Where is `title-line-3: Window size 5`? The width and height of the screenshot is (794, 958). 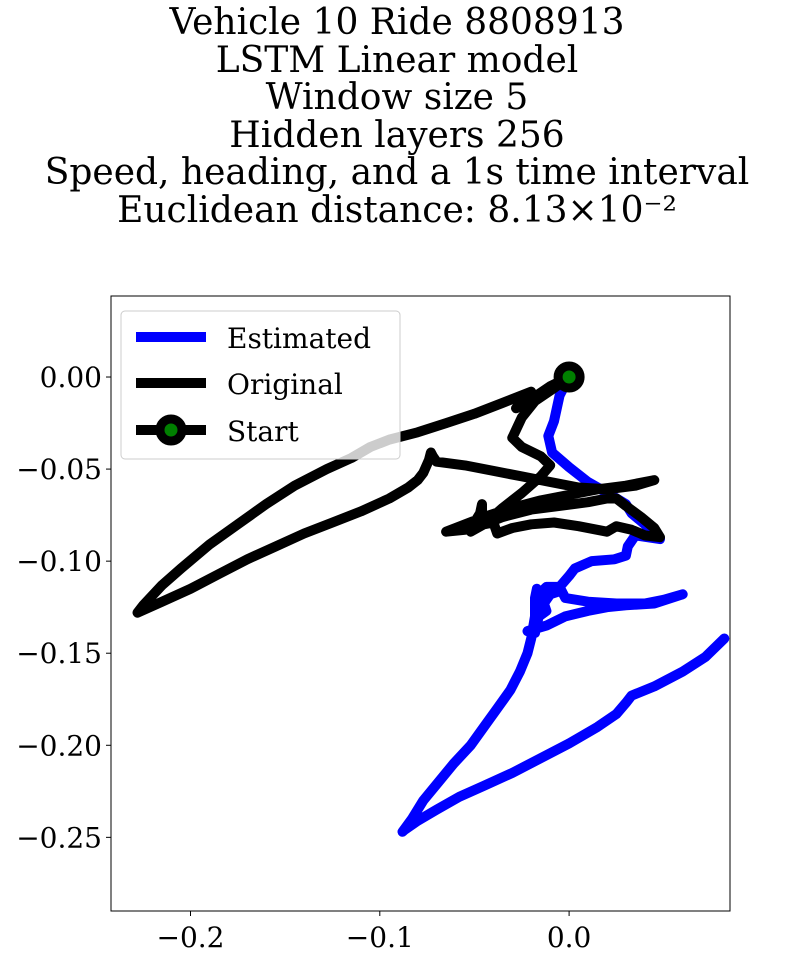 title-line-3: Window size 5 is located at coordinates (397, 98).